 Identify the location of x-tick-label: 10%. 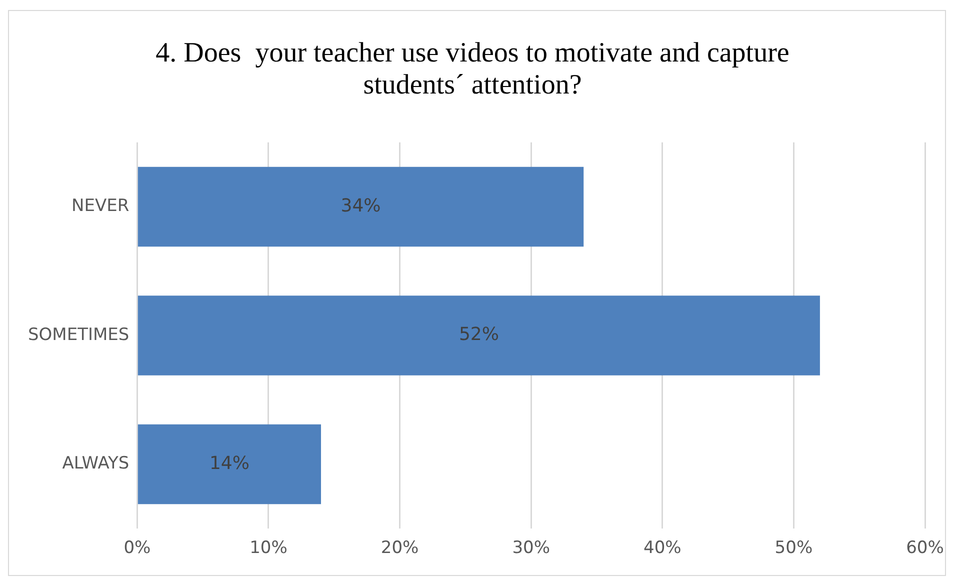
(269, 548).